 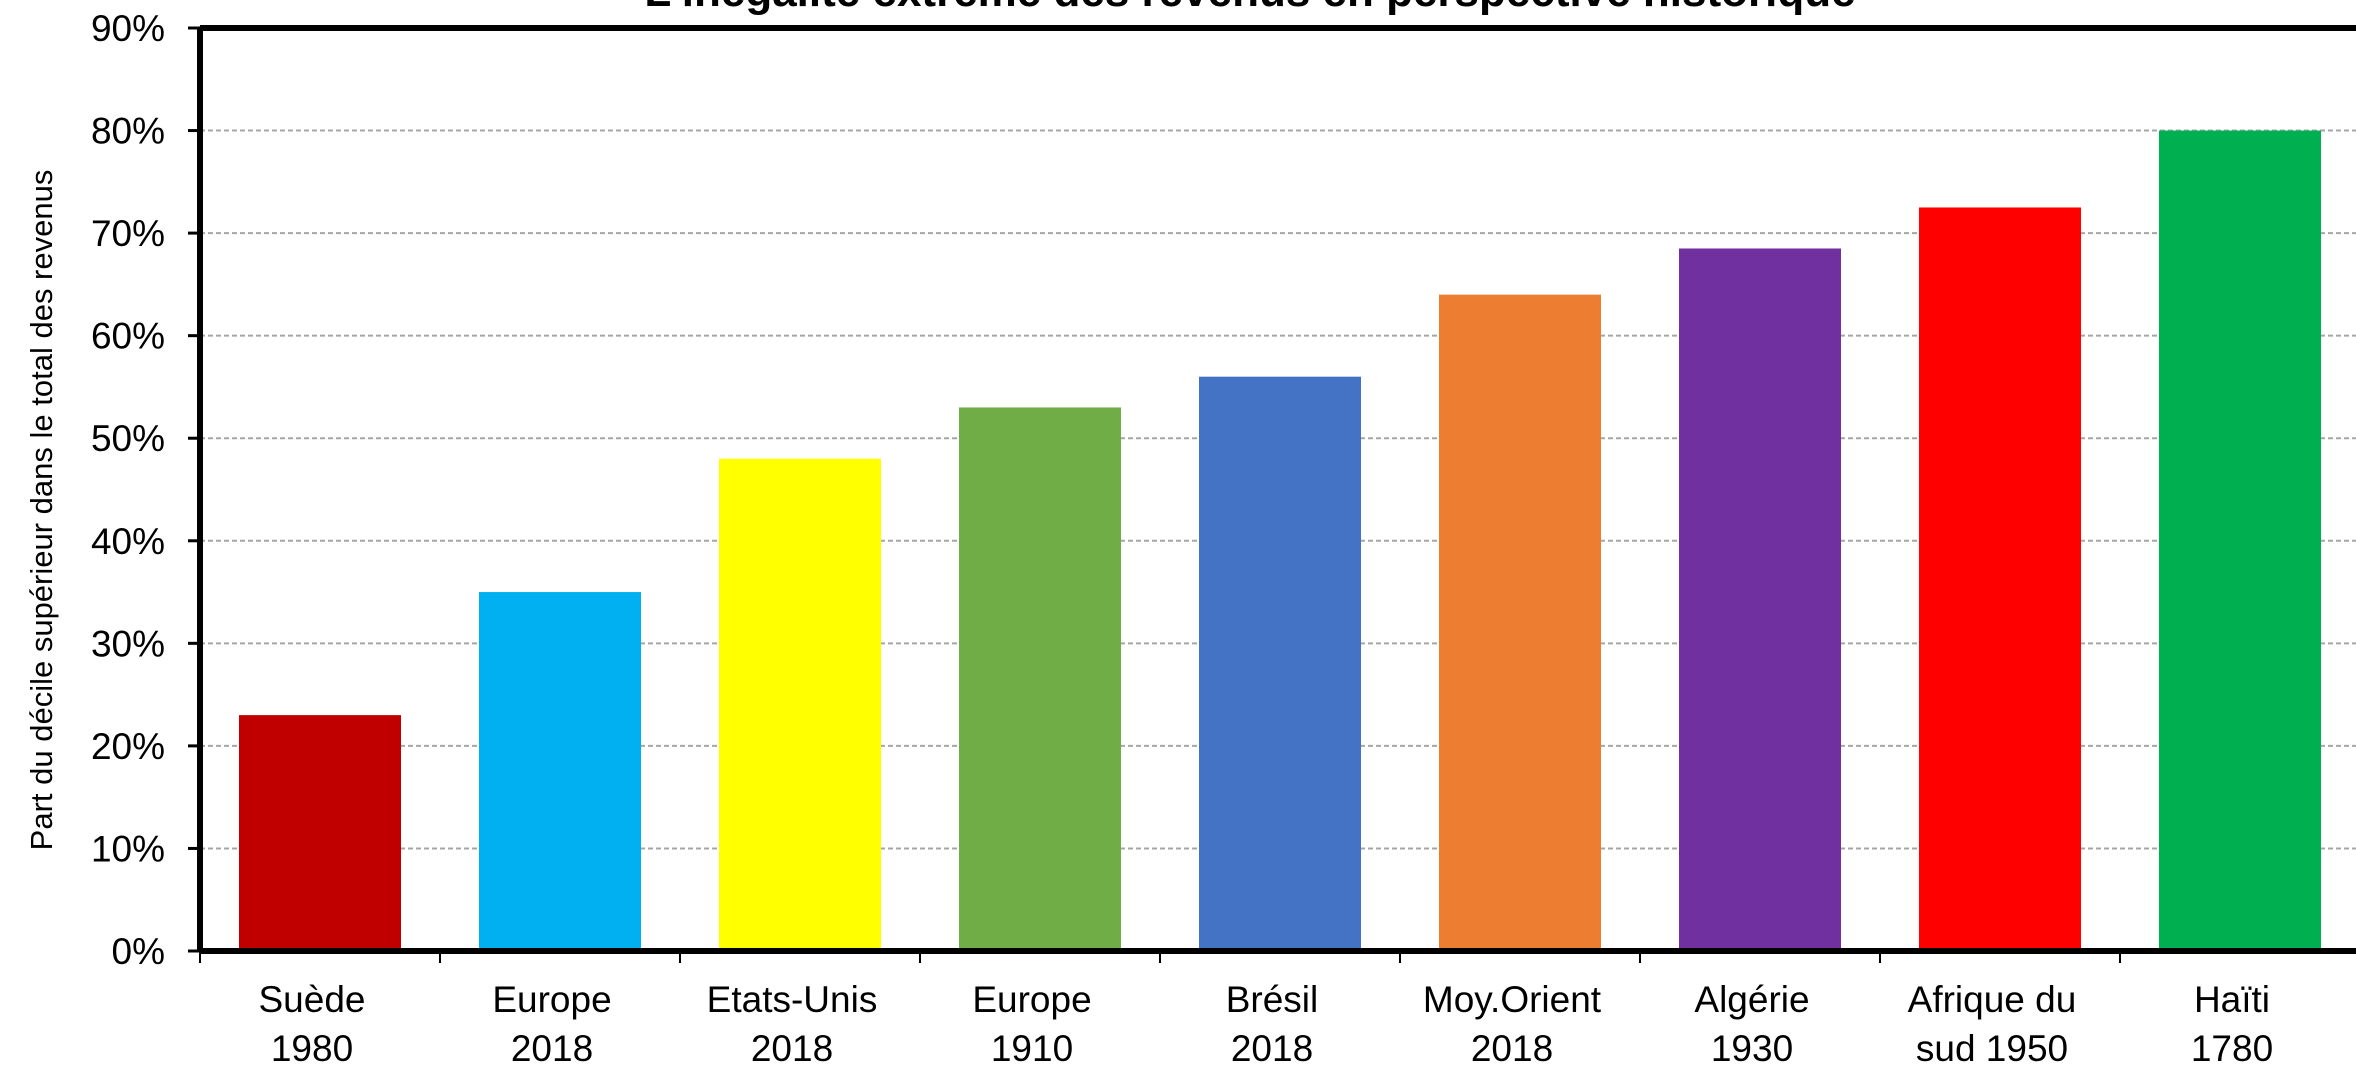 I want to click on x-tick-label-line: 1910, so click(x=1032, y=1048).